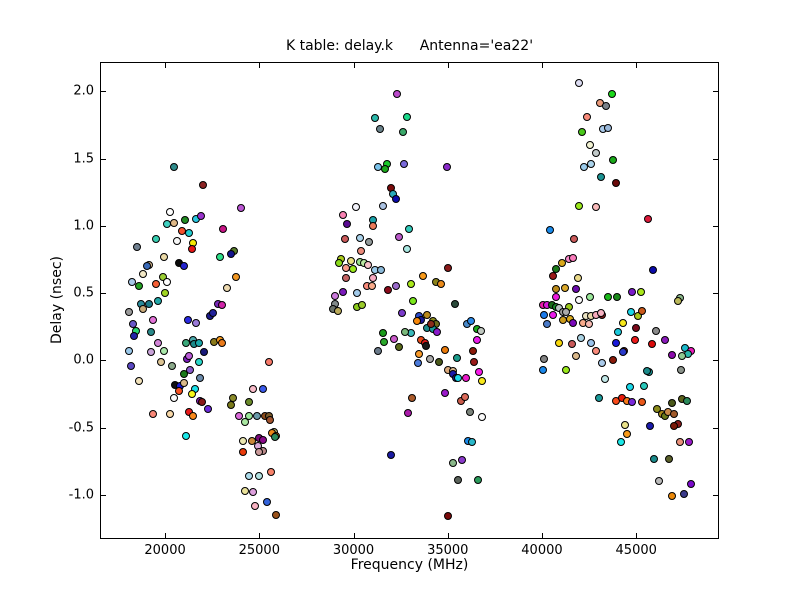 This screenshot has height=600, width=800. I want to click on x-tick-label: 35000, so click(448, 550).